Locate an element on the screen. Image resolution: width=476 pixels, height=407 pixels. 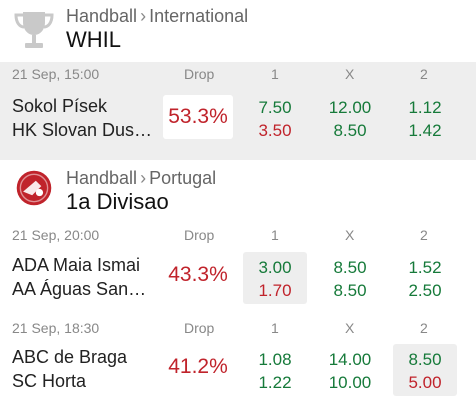
match-datetime: 21 Sep, 20:00 is located at coordinates (56, 235).